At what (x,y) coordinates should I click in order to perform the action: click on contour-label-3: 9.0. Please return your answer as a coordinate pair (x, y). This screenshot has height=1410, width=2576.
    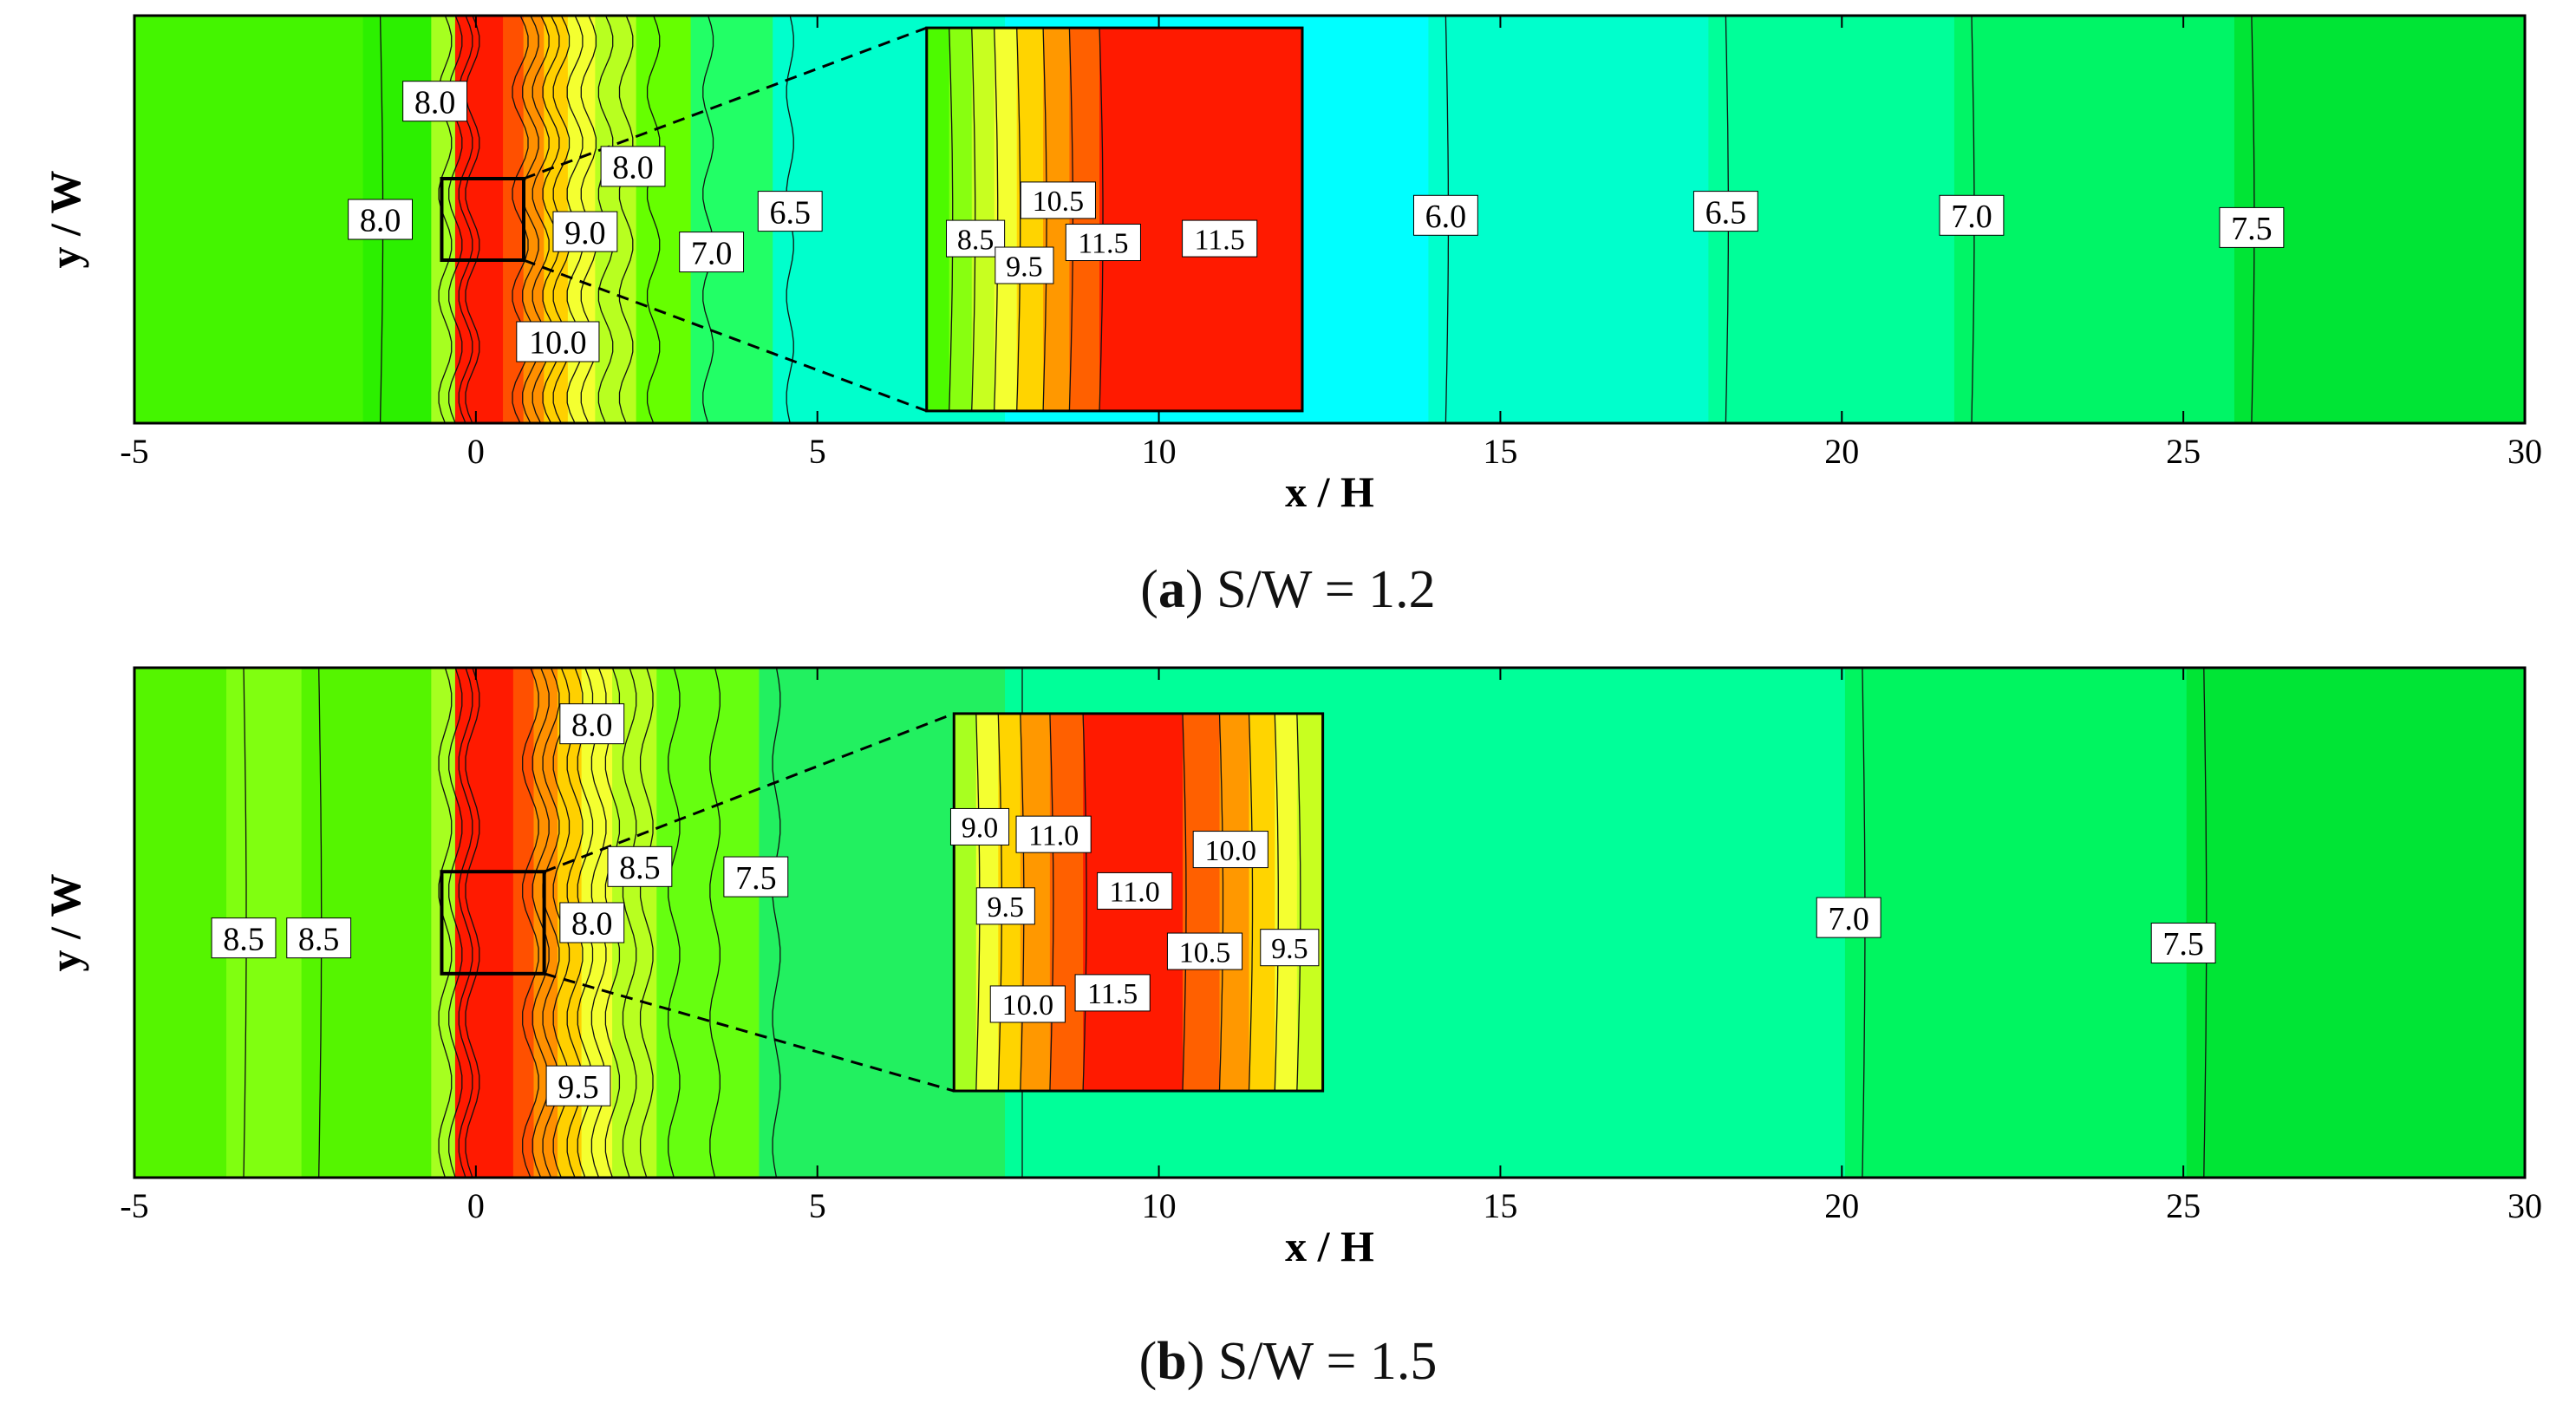
    Looking at the image, I should click on (585, 231).